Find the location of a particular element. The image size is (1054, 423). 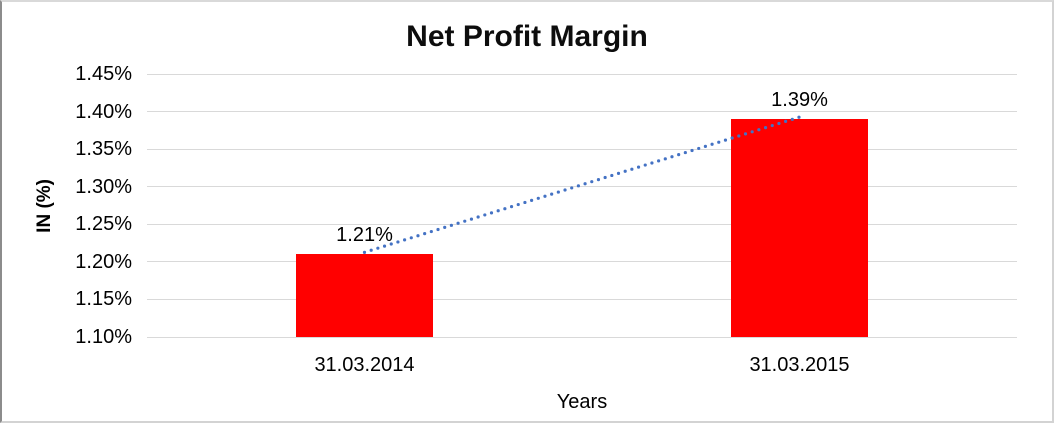

x-tick-label: 31.03.2015 is located at coordinates (799, 365).